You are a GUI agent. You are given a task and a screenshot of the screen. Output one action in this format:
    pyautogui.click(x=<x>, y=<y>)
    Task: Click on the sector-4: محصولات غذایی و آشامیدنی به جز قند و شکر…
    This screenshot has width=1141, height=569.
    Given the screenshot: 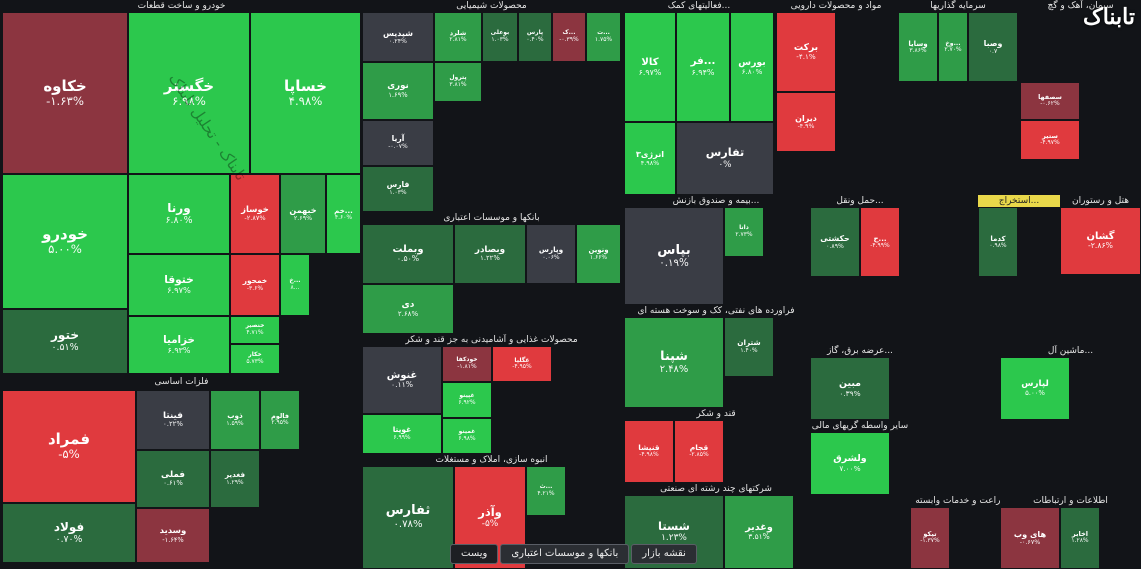 What is the action you would take?
    pyautogui.click(x=491, y=394)
    